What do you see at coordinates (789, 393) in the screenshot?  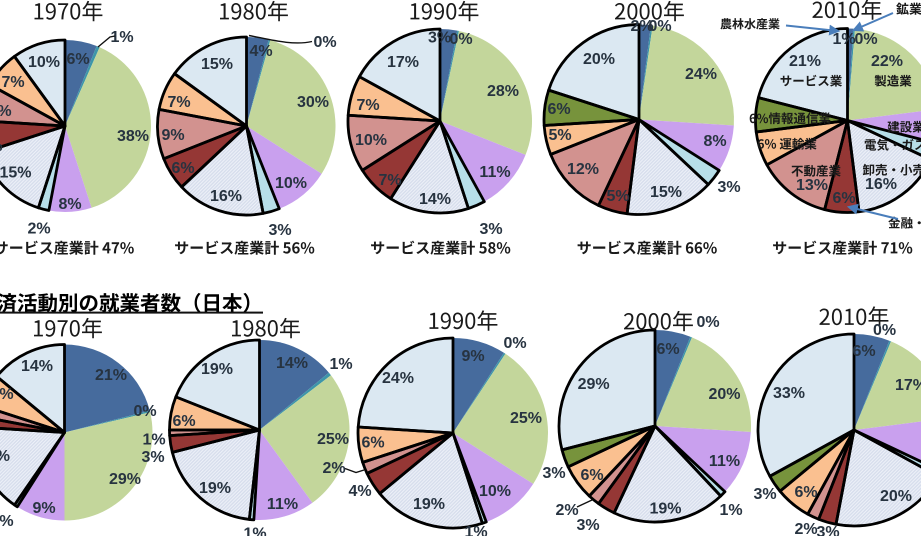 I see `svg-text: 33%` at bounding box center [789, 393].